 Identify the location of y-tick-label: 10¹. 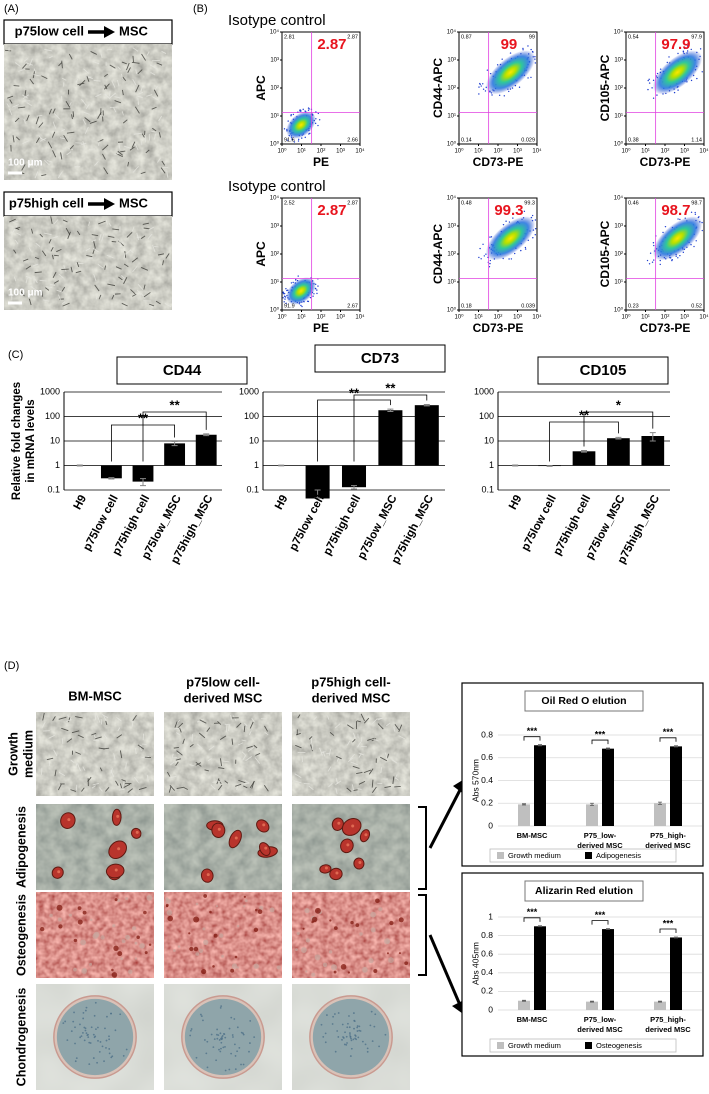
(451, 117).